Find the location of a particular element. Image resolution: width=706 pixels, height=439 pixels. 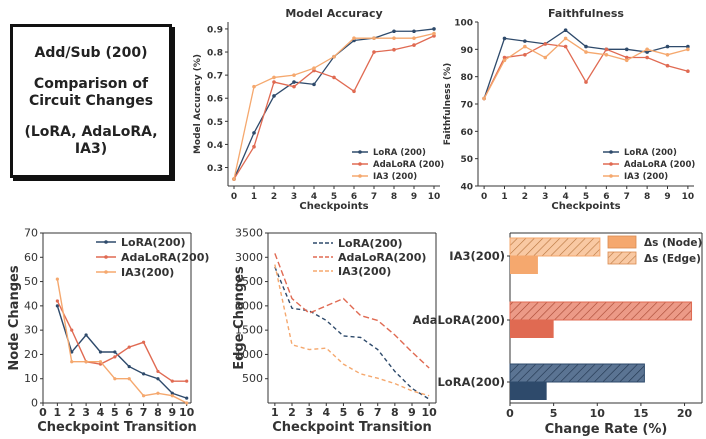

nodes-ytick-label: 60 is located at coordinates (31, 257).